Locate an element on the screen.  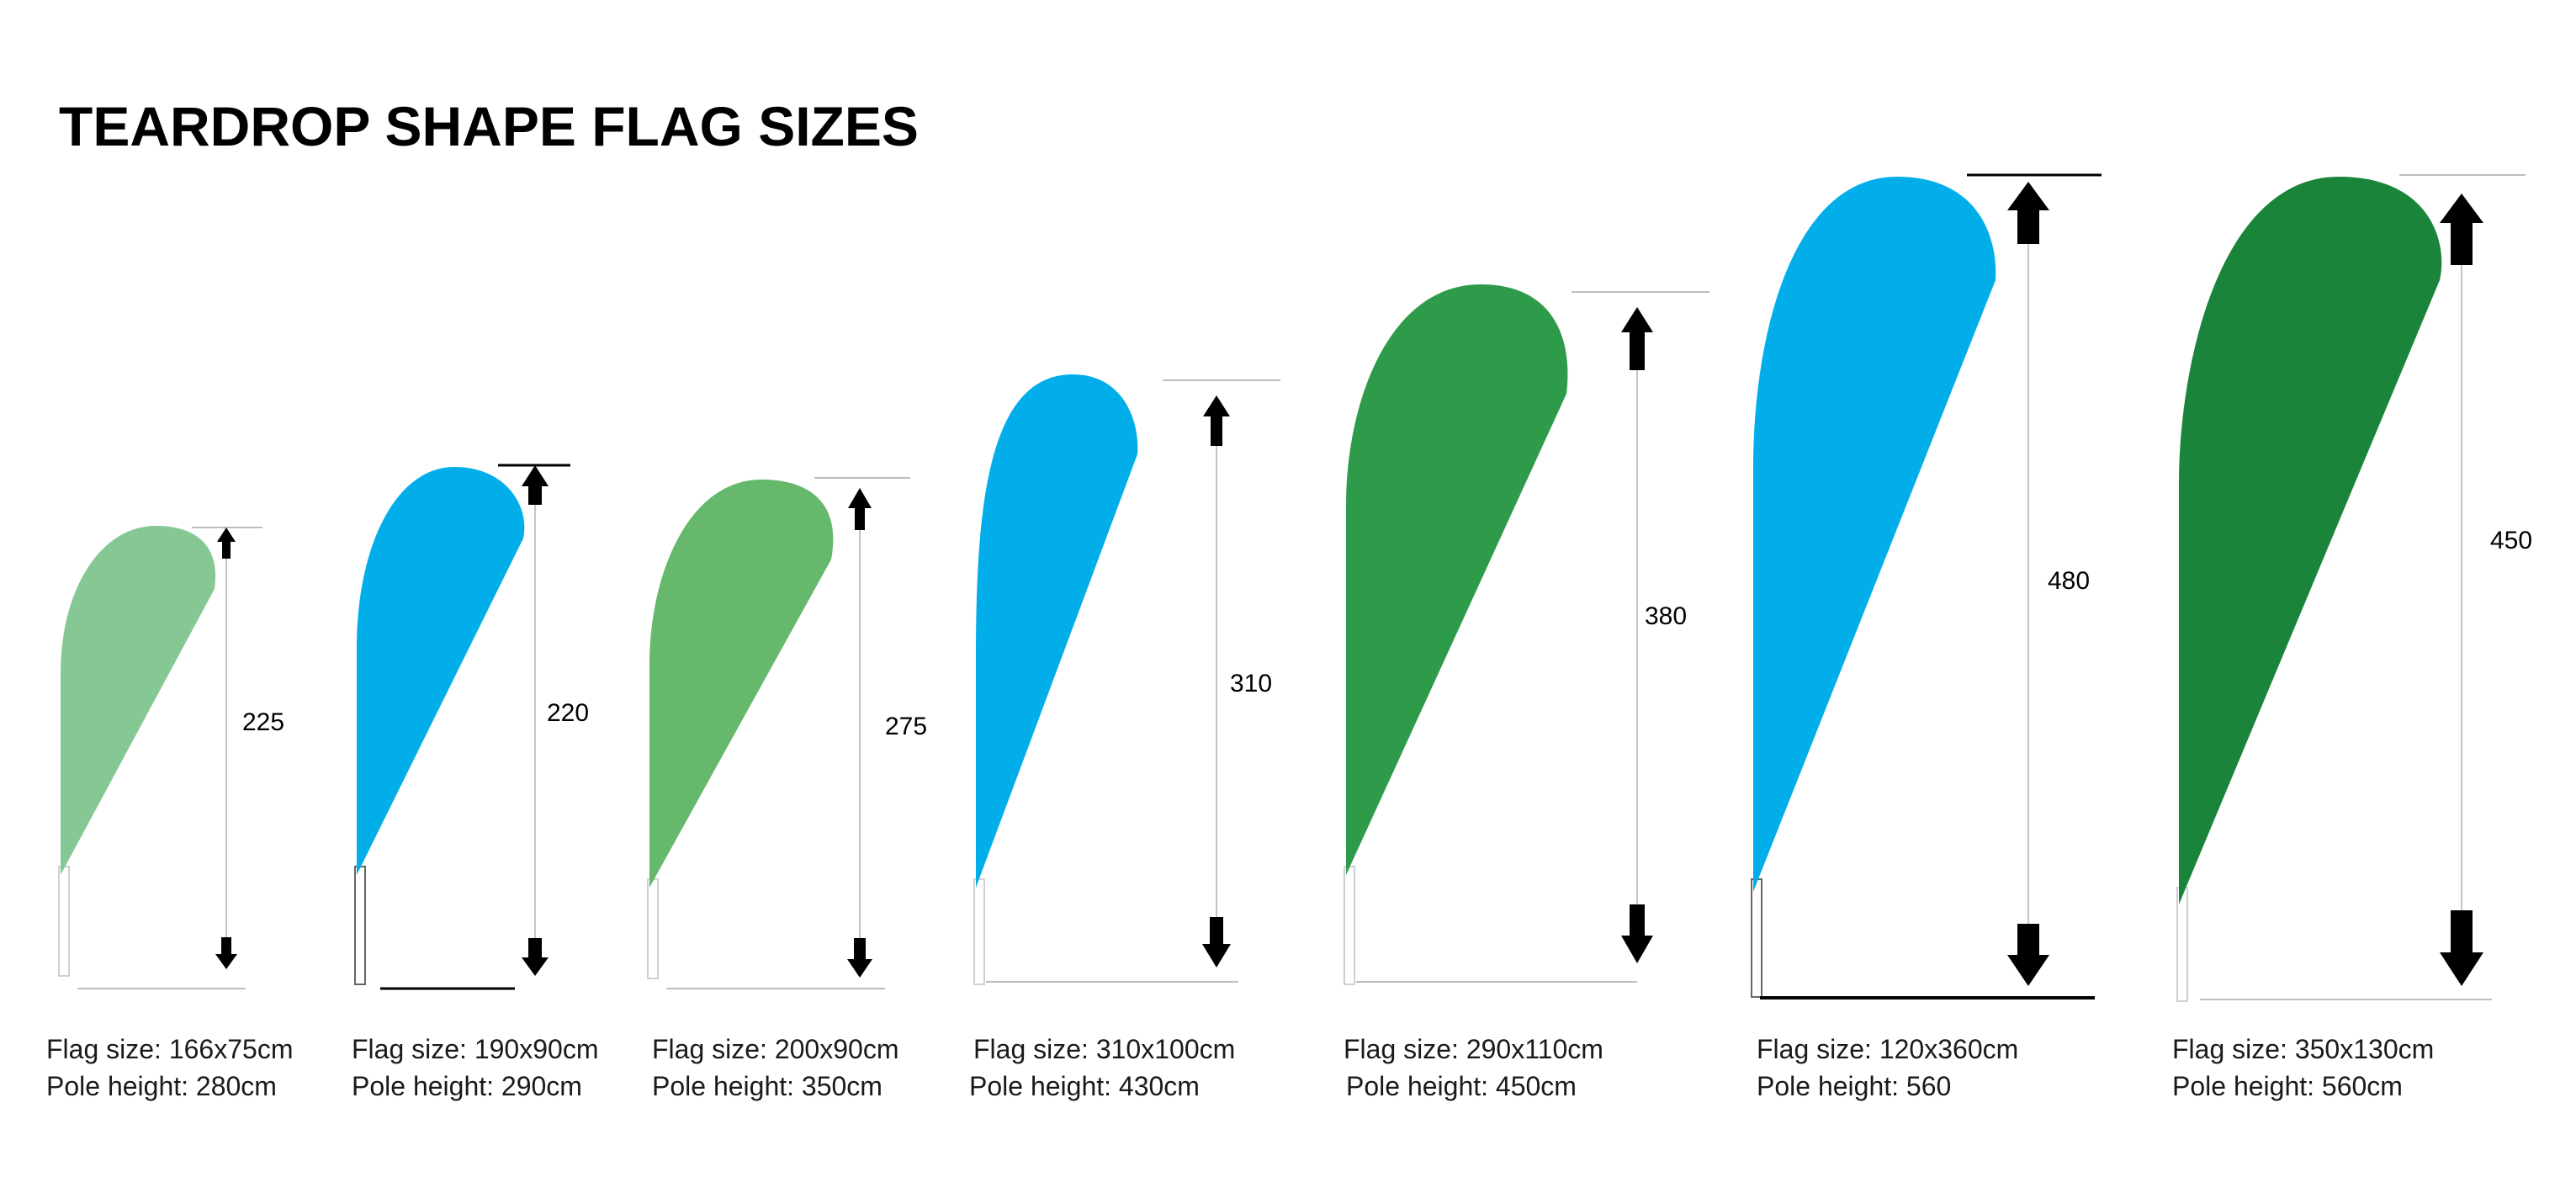
flag-5-banner is located at coordinates (1457, 579).